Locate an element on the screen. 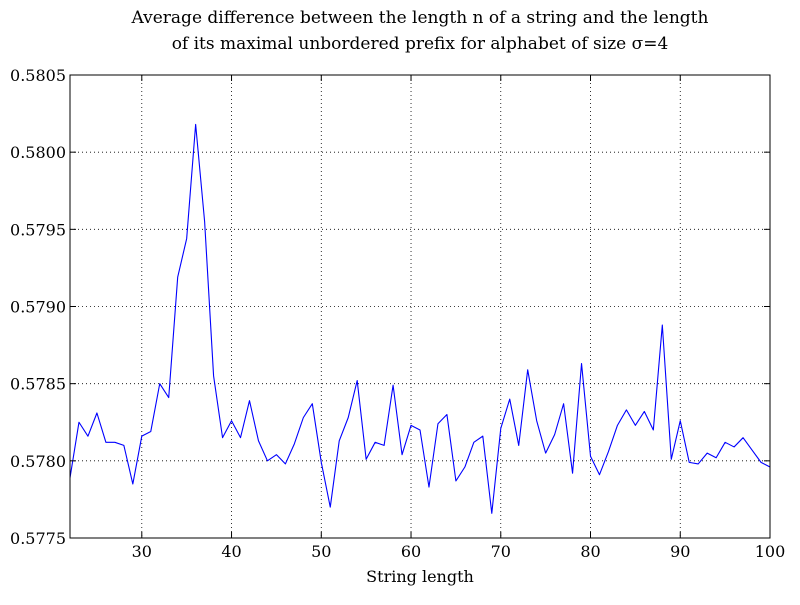 The width and height of the screenshot is (800, 605). x-tick-label: 40 is located at coordinates (231, 551).